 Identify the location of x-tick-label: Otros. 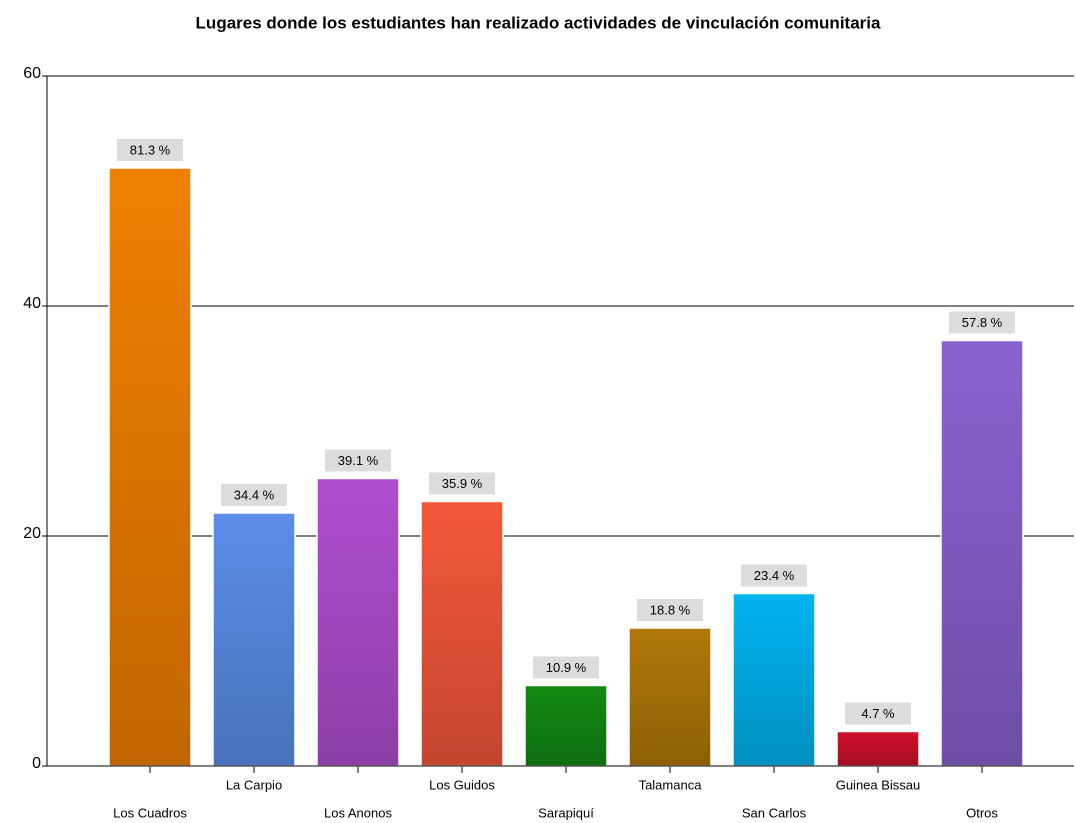
(982, 812).